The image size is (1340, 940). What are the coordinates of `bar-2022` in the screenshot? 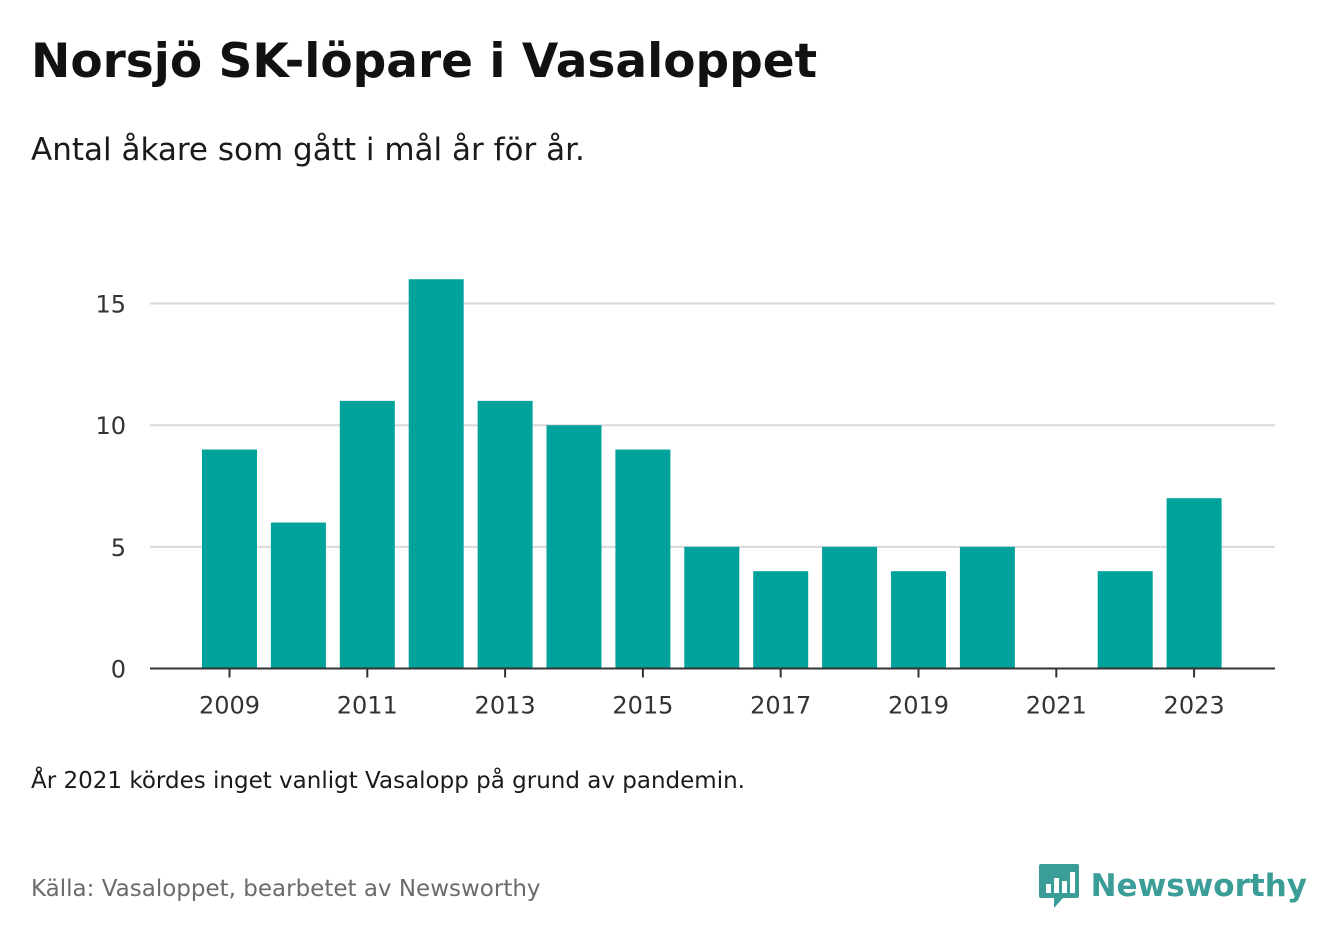 It's located at (1125, 620).